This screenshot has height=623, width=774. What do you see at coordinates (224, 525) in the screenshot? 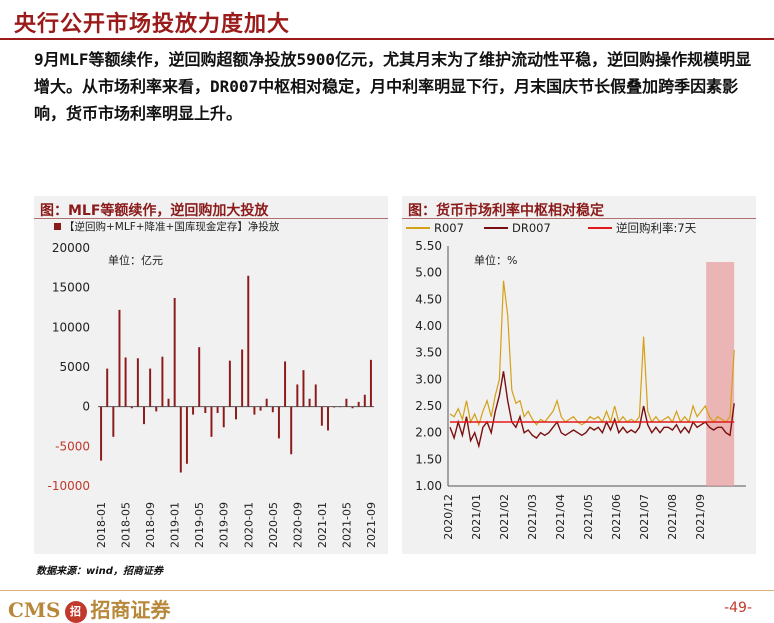
I see `x-tick-label: 2019-09` at bounding box center [224, 525].